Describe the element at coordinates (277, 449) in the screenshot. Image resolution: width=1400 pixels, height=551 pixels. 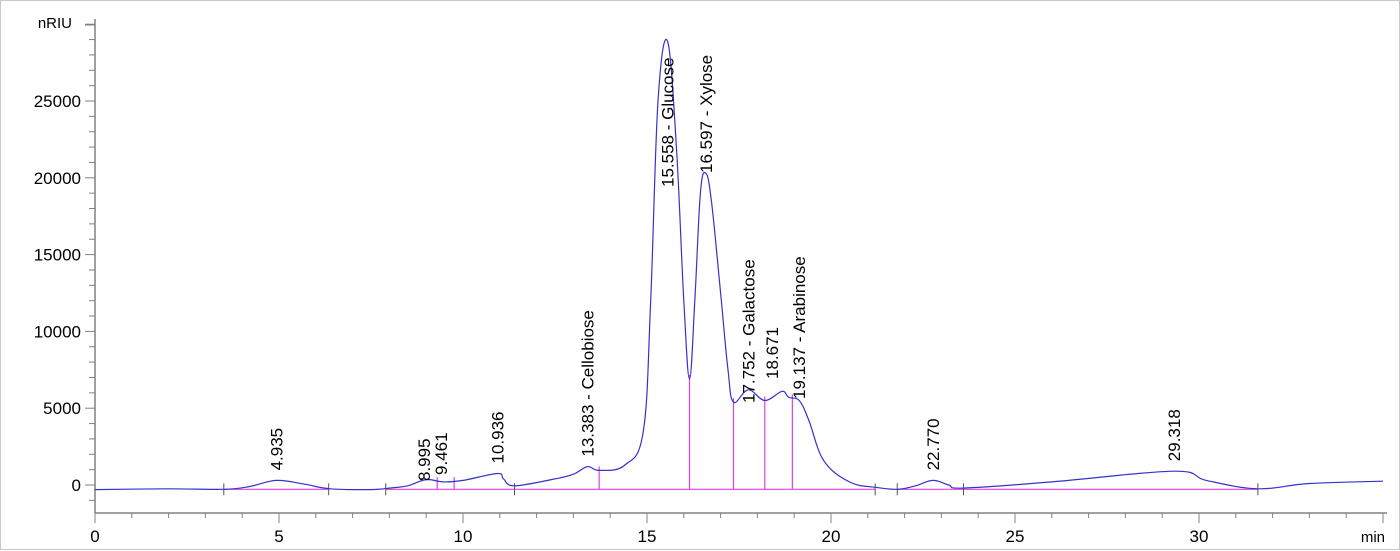
I see `peak-label: 4.935` at that location.